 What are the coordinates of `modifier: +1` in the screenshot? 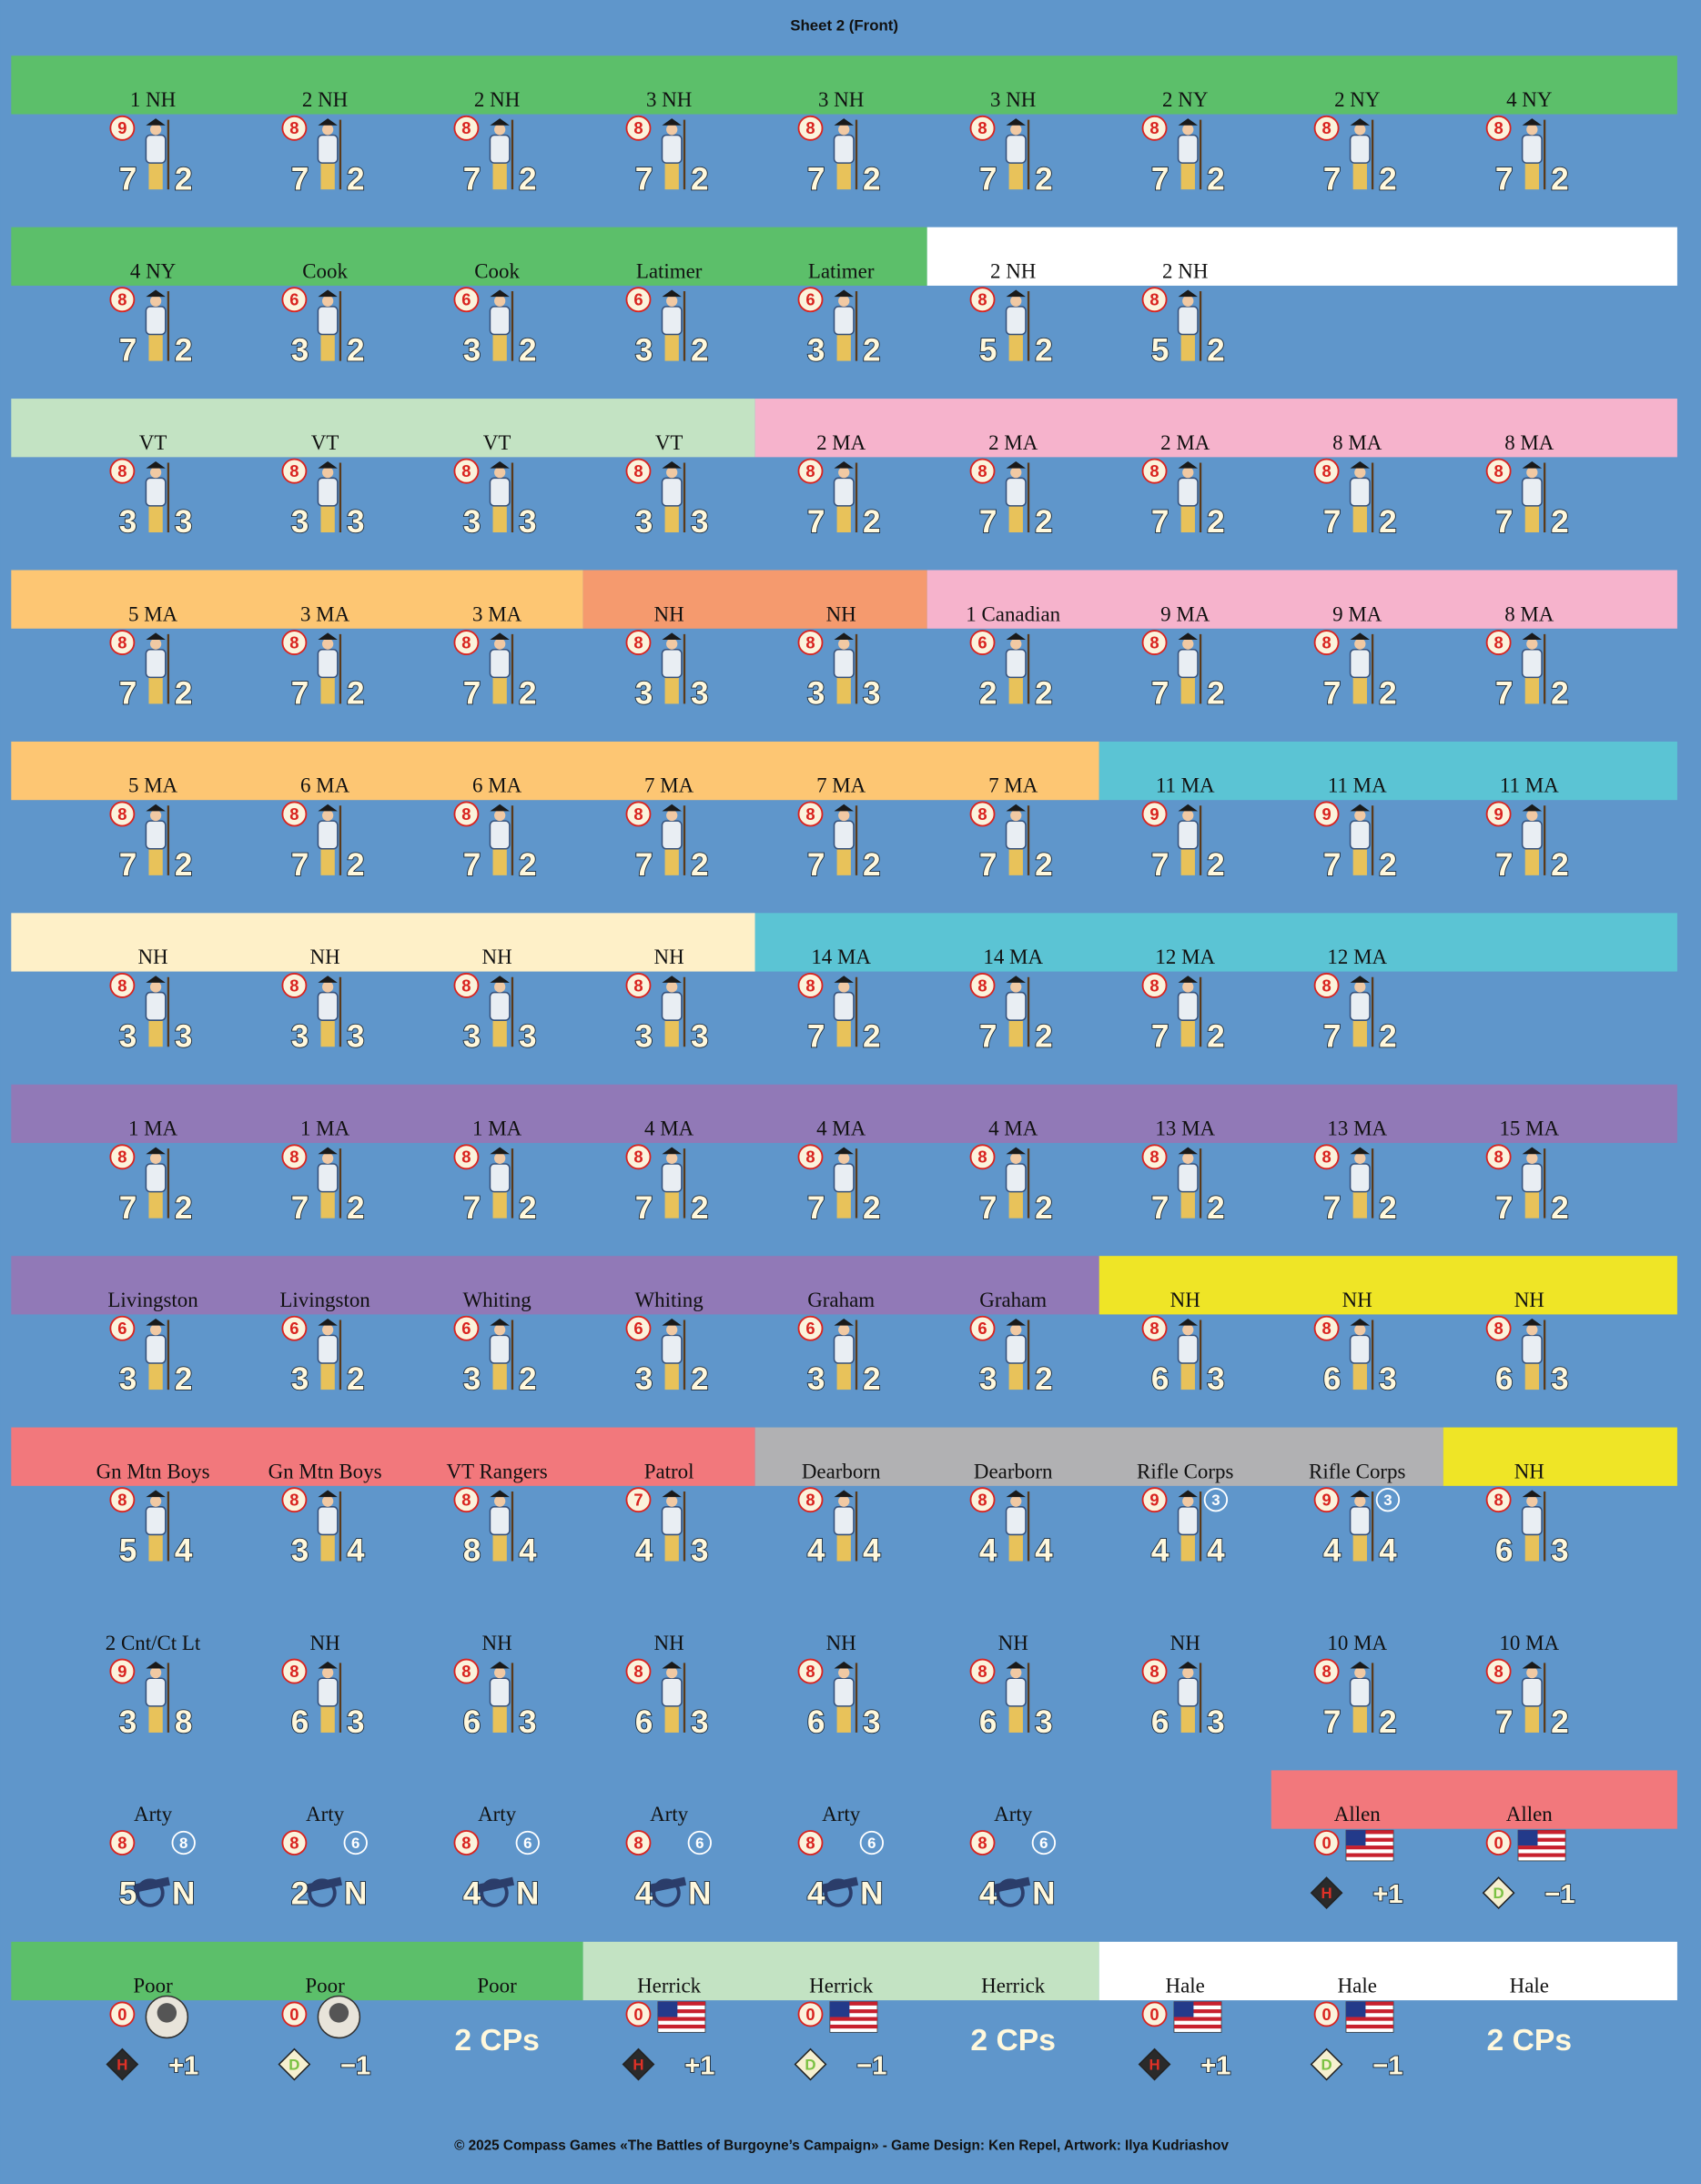 It's located at (1215, 2065).